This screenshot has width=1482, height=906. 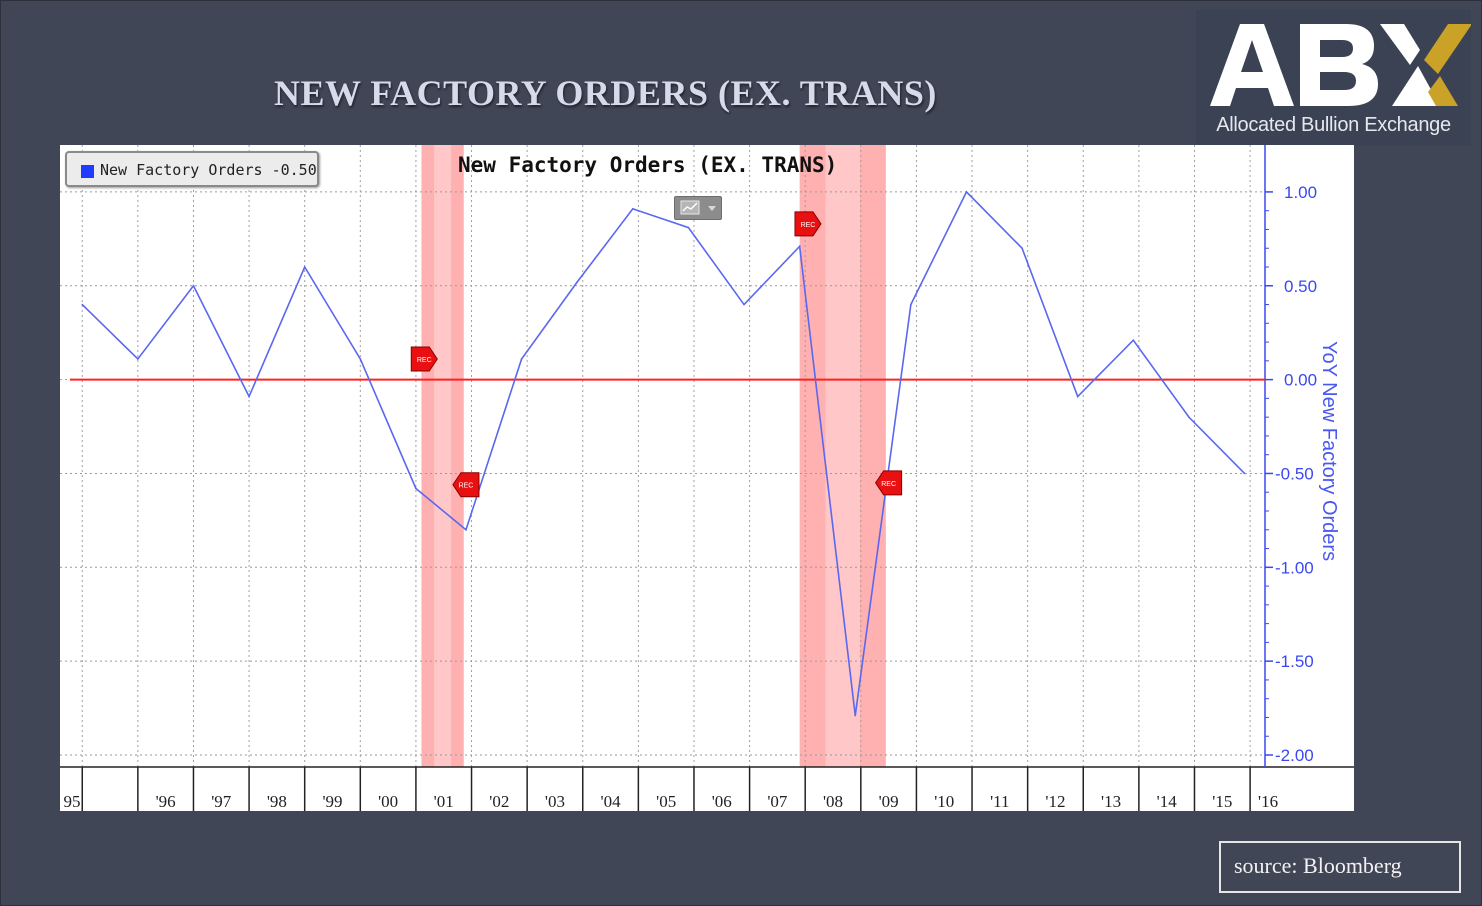 I want to click on legend-label: New Factory Orders, so click(x=181, y=170).